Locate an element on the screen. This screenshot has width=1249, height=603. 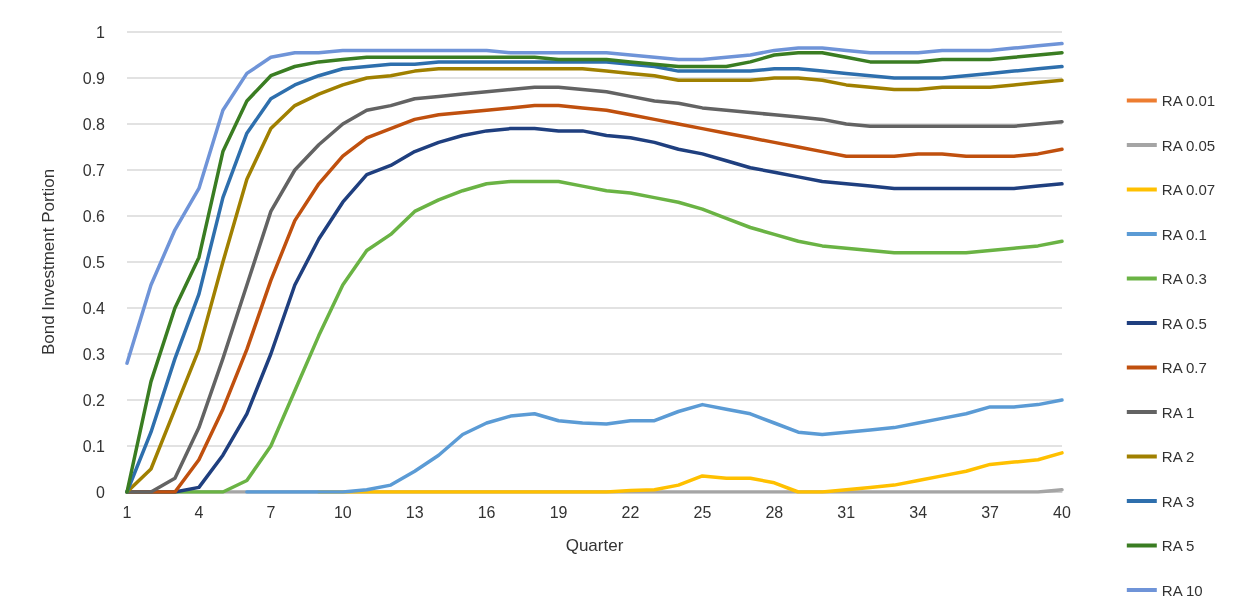
x-axis-title: Quarter is located at coordinates (594, 545).